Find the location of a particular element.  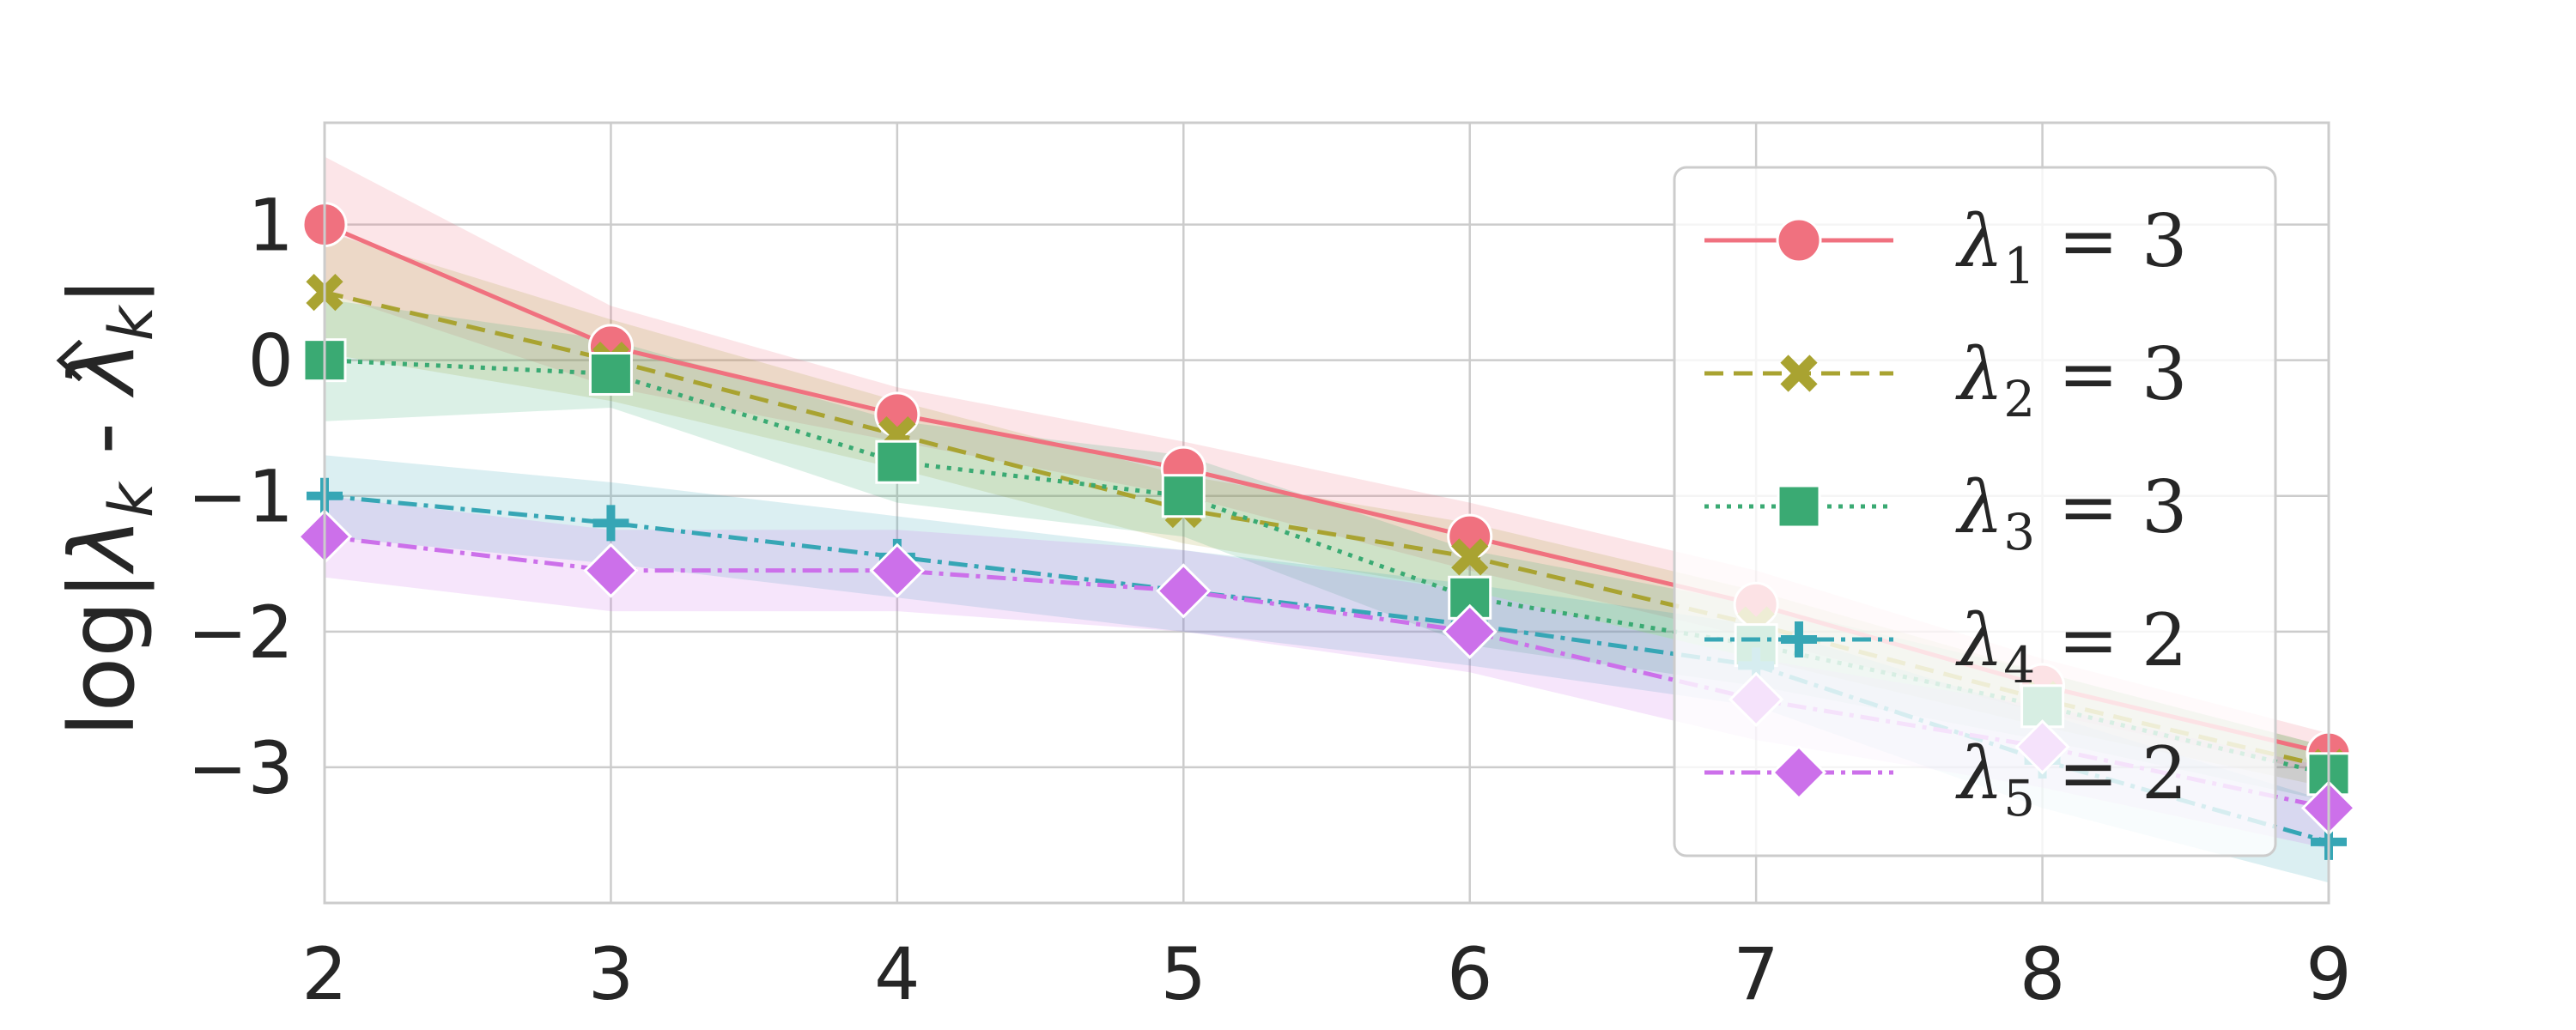

legend-entry-label: λ1 = 3 is located at coordinates (2071, 247).